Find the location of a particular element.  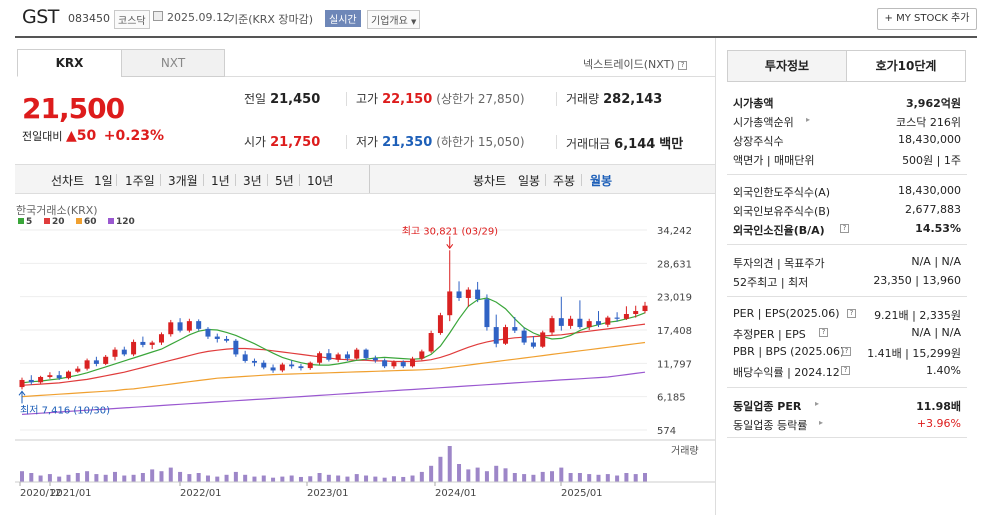

volume: 거래량 282,143 is located at coordinates (614, 98).